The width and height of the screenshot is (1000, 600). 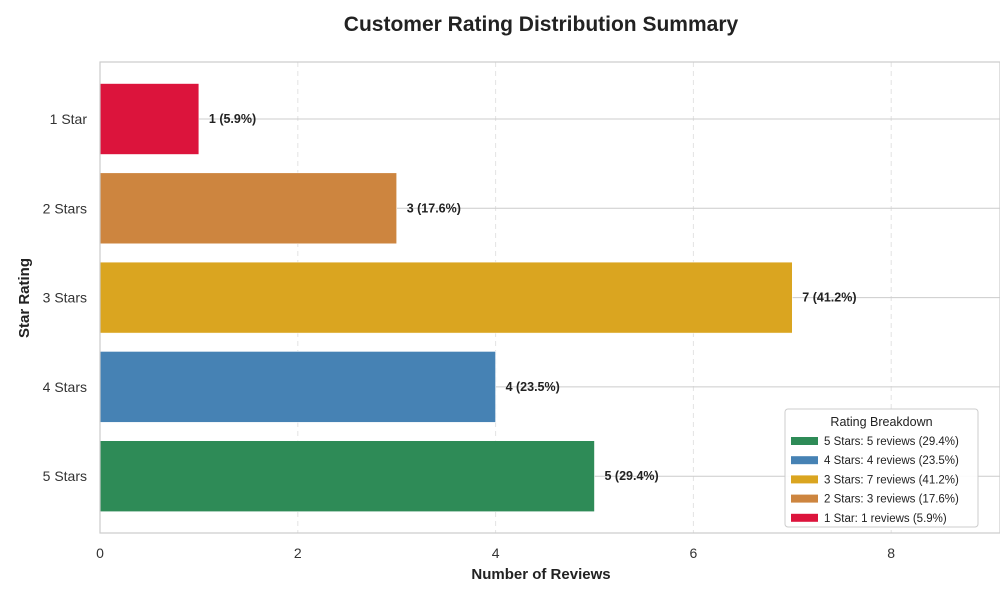 I want to click on legend-entry-label: 3 Stars: 7 reviews (41.2%), so click(x=891, y=480).